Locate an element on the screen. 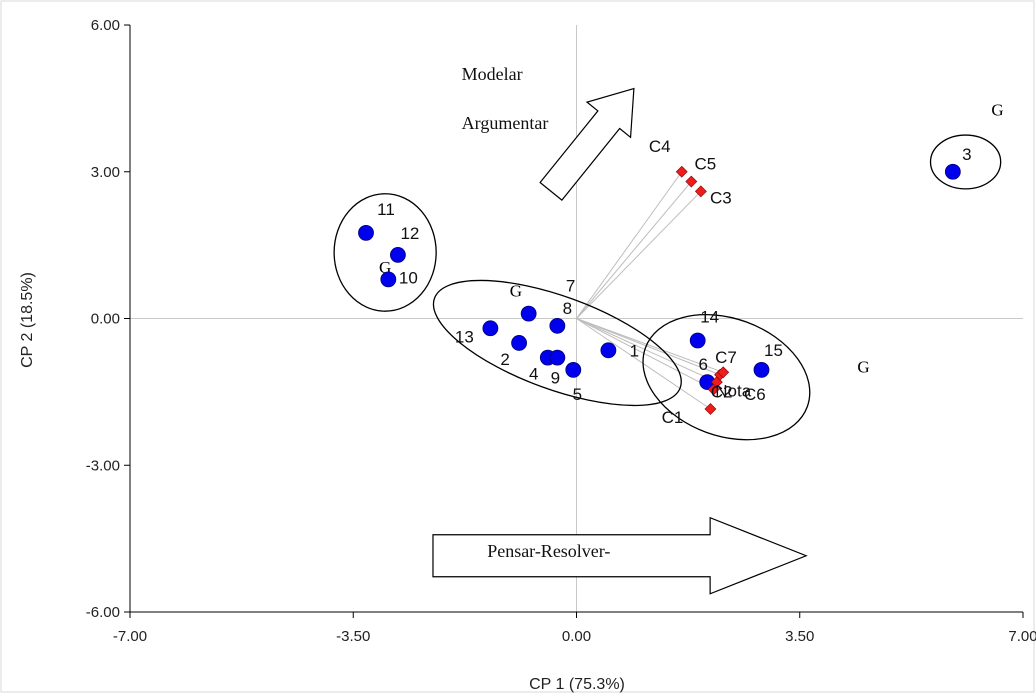  block-arrow-right is located at coordinates (620, 555).